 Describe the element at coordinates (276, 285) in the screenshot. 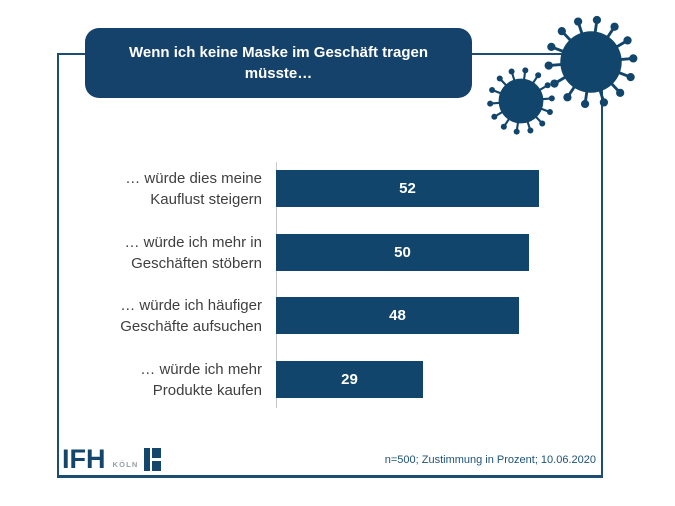

I see `category-axis-line` at that location.